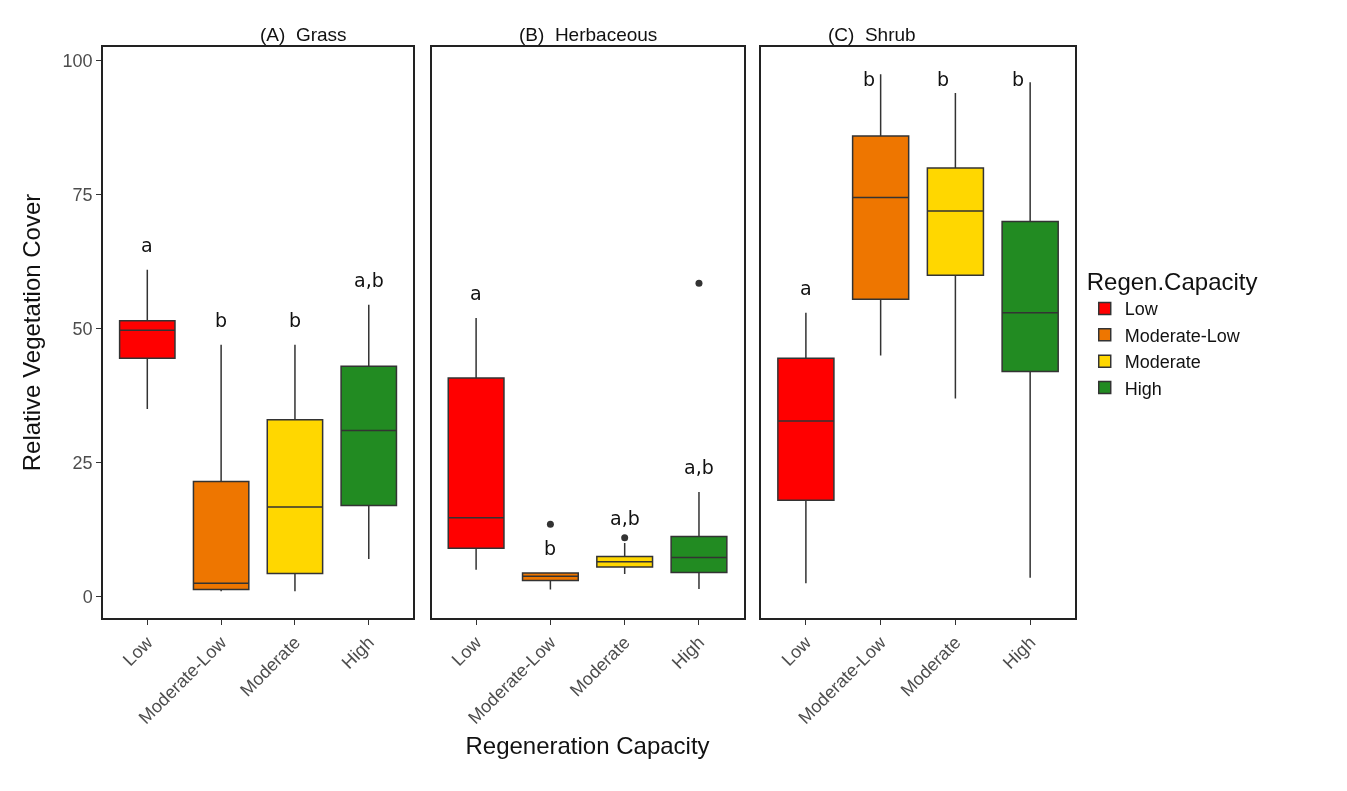  I want to click on x-axis-title: Regeneration Capacity, so click(587, 745).